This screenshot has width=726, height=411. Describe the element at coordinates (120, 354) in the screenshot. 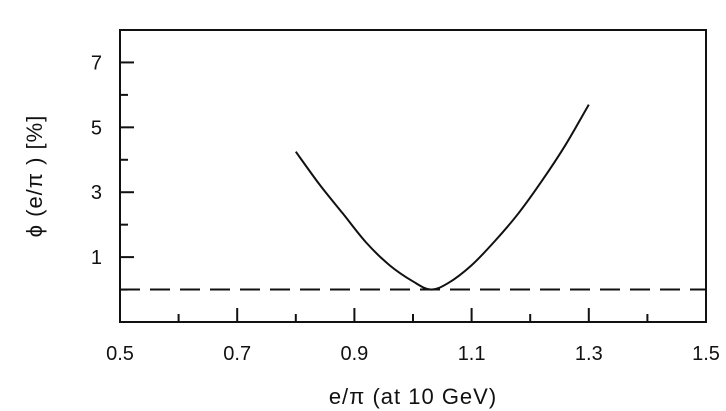

I see `x-tick-label: 0.5` at that location.